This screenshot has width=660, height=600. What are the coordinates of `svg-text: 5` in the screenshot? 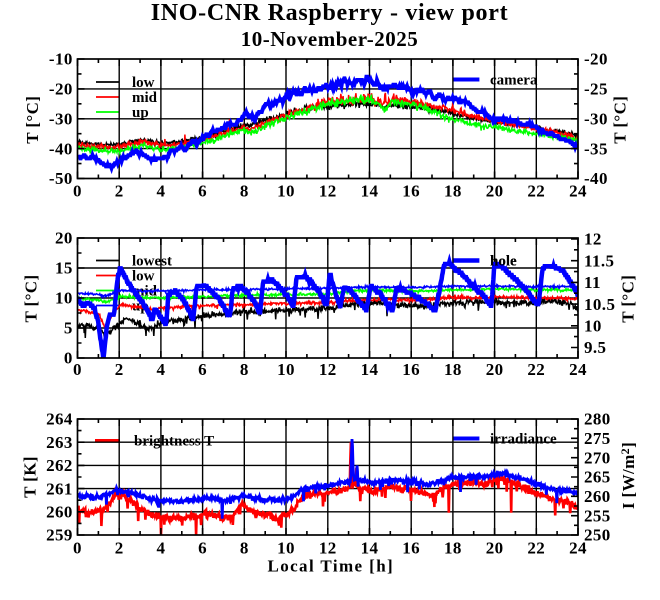 It's located at (68, 328).